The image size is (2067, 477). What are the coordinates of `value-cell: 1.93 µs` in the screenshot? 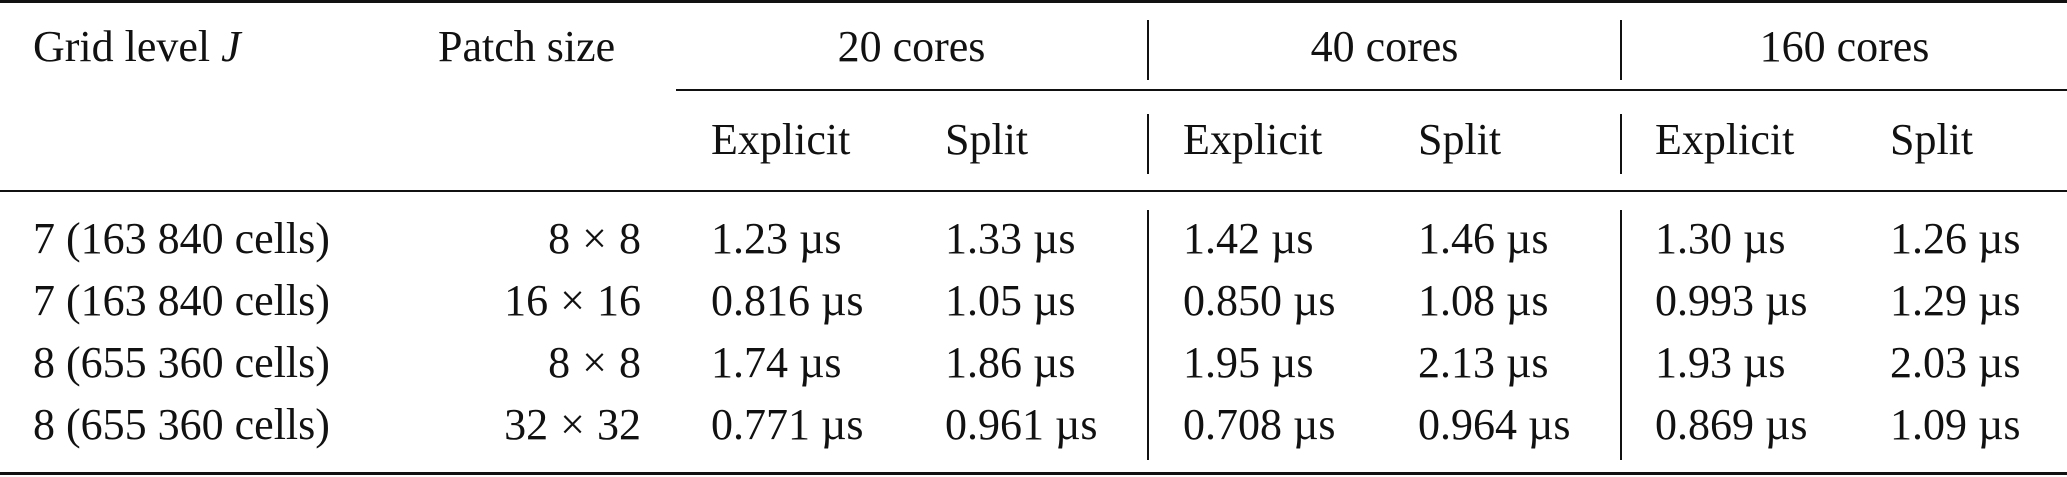 It's located at (1720, 362).